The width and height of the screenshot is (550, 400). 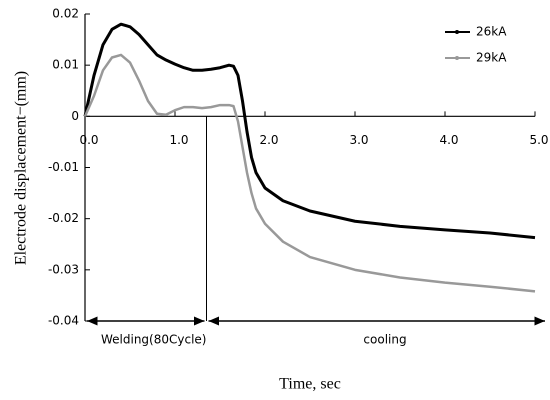 I want to click on x-tick-label: 5.0, so click(x=538, y=140).